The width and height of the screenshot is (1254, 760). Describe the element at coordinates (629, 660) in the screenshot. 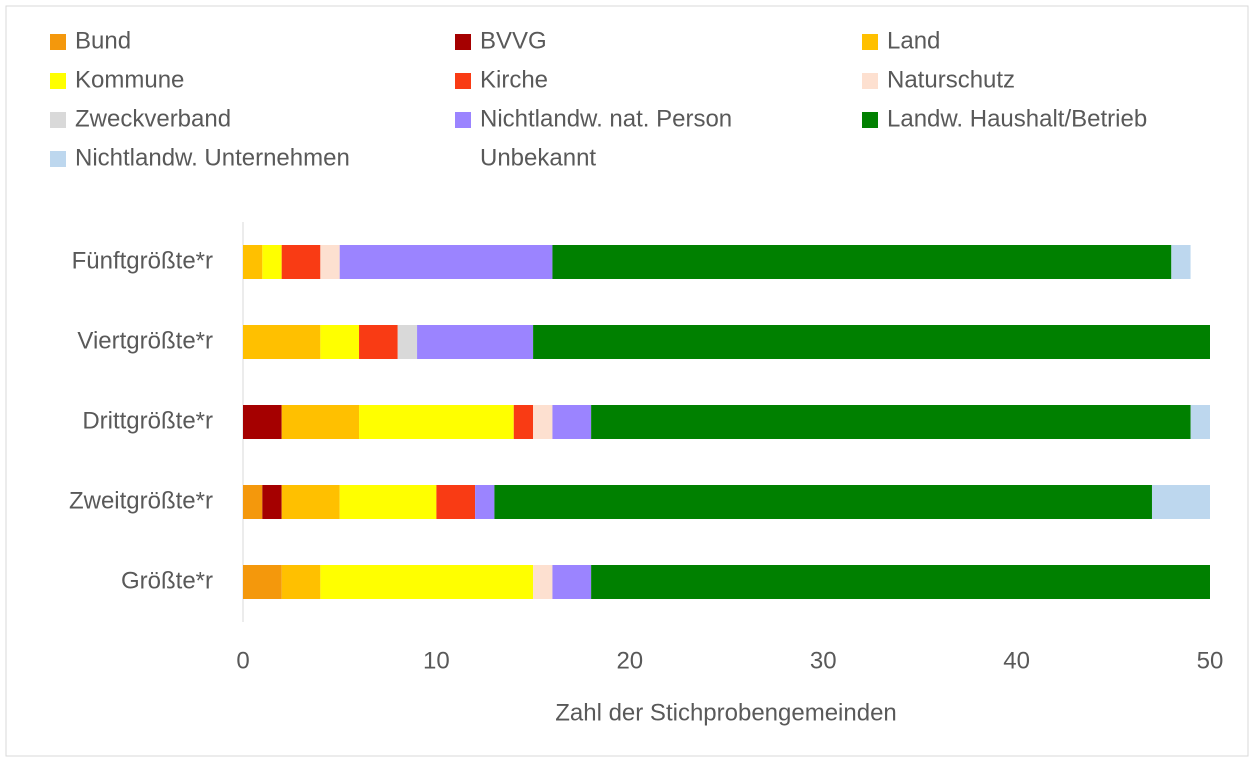

I see `x-tick-label: 20` at that location.